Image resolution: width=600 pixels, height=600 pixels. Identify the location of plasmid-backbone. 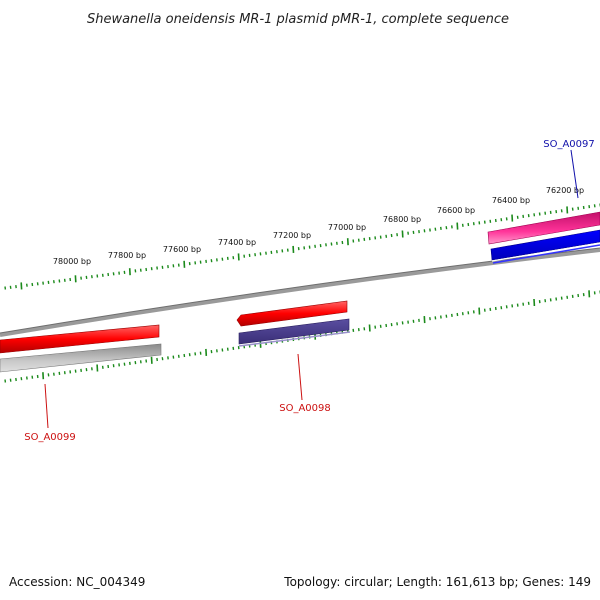
(300, 292).